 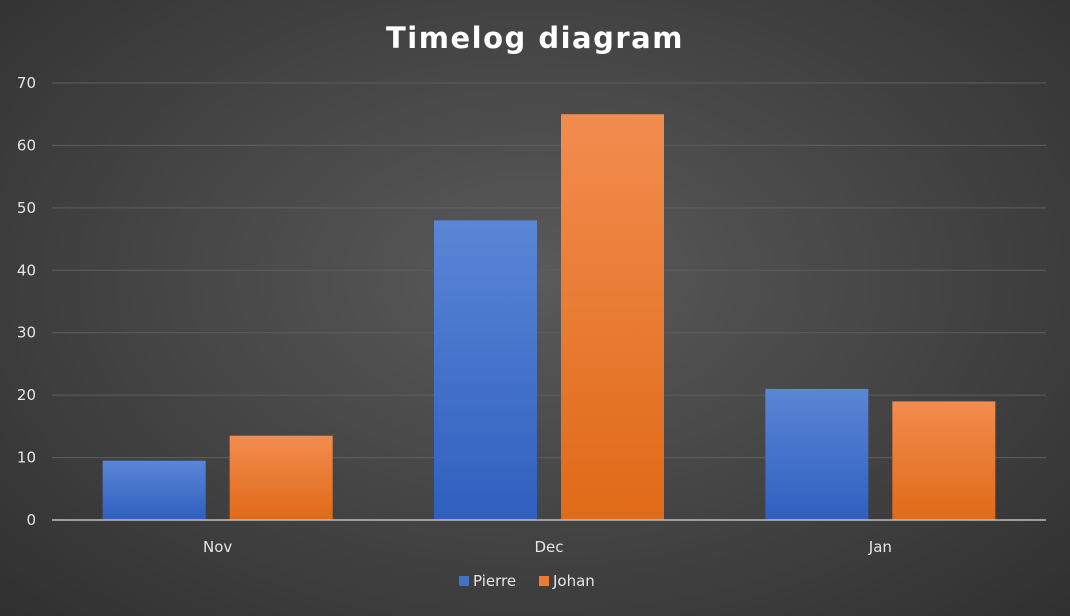 What do you see at coordinates (281, 477) in the screenshot?
I see `bar-johan-nov` at bounding box center [281, 477].